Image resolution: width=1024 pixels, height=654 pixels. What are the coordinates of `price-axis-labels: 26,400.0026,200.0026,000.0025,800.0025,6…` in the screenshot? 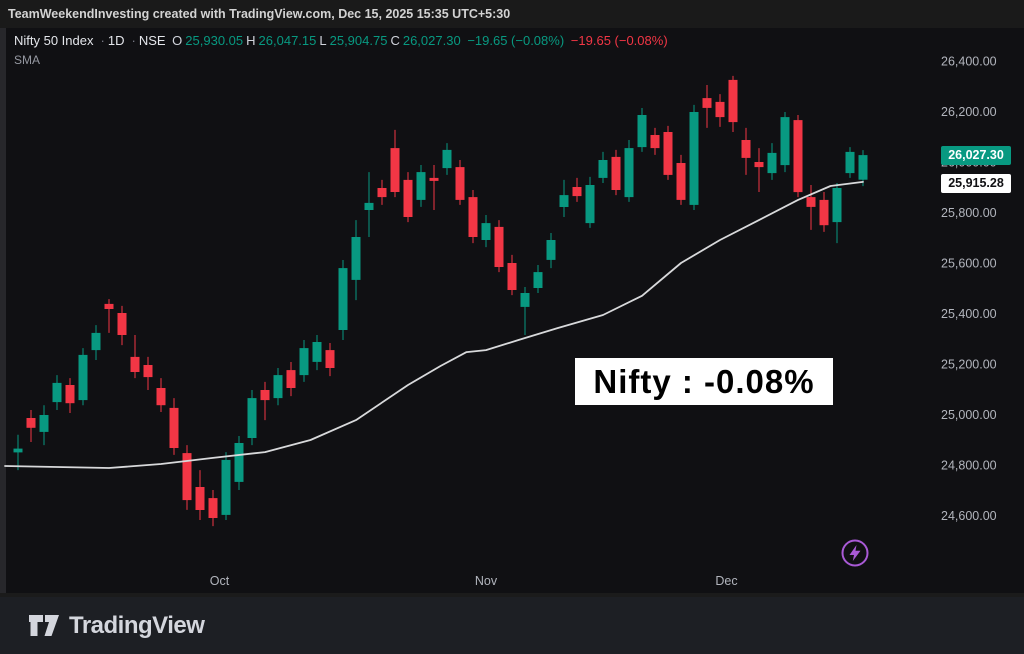 It's located at (969, 289).